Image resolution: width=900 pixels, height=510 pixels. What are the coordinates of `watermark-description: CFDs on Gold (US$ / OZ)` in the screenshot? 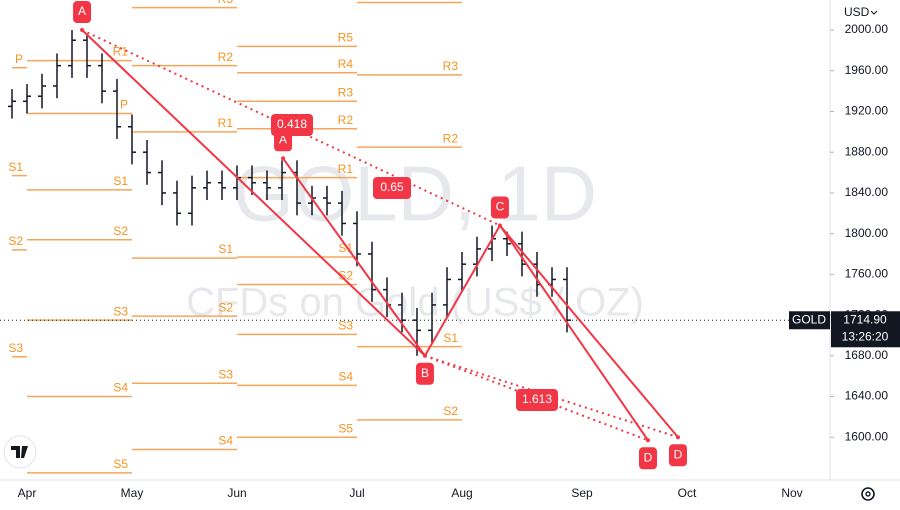 It's located at (415, 303).